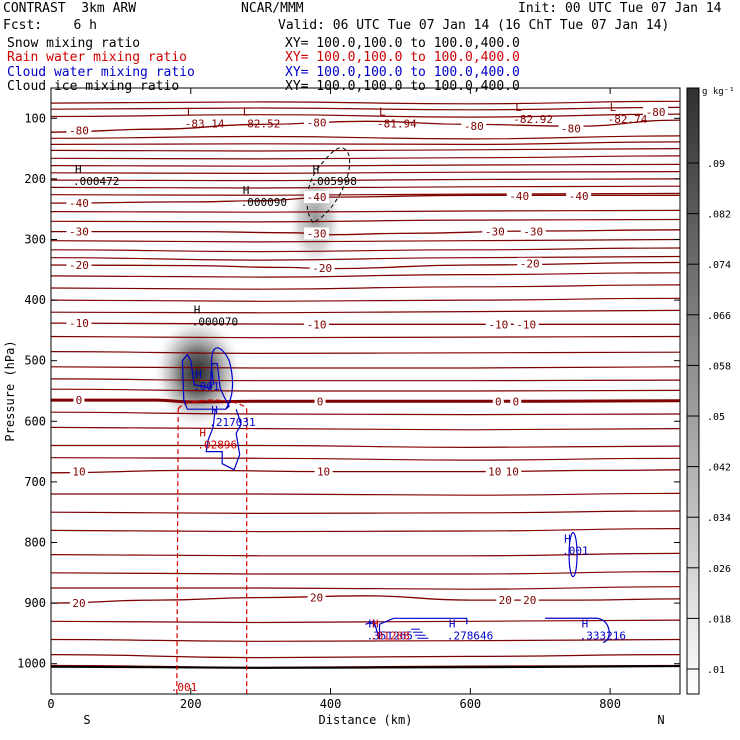 This screenshot has width=740, height=740. Describe the element at coordinates (86, 720) in the screenshot. I see `direction-south: S` at that location.